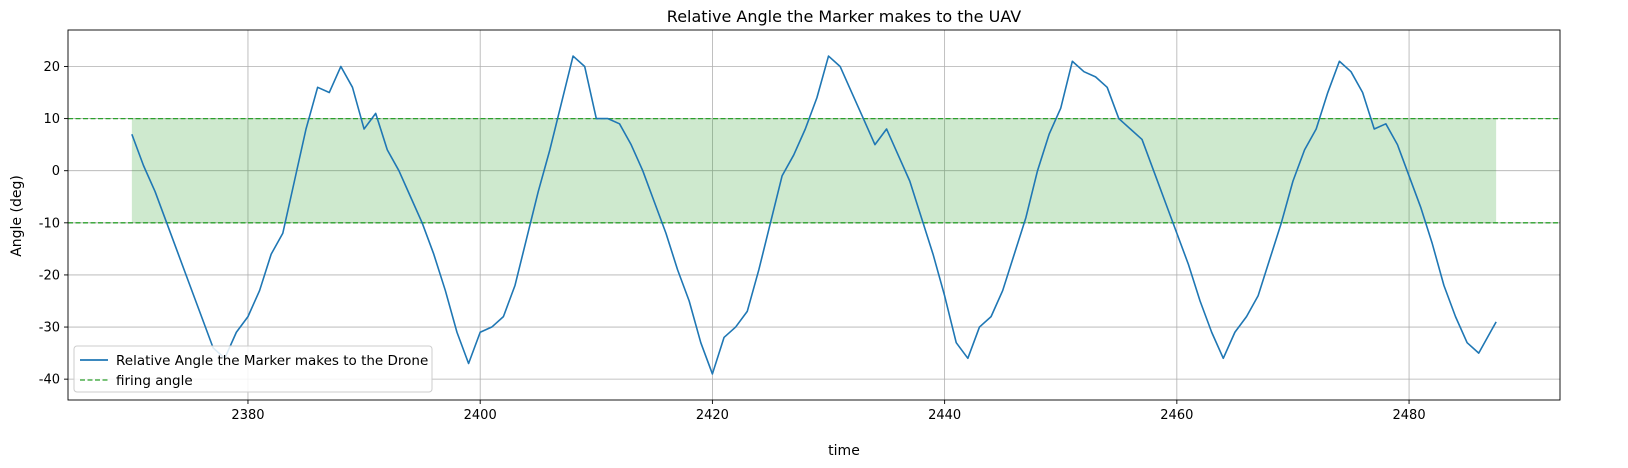 Image resolution: width=1628 pixels, height=468 pixels. Describe the element at coordinates (844, 451) in the screenshot. I see `x-axis-label: time` at that location.